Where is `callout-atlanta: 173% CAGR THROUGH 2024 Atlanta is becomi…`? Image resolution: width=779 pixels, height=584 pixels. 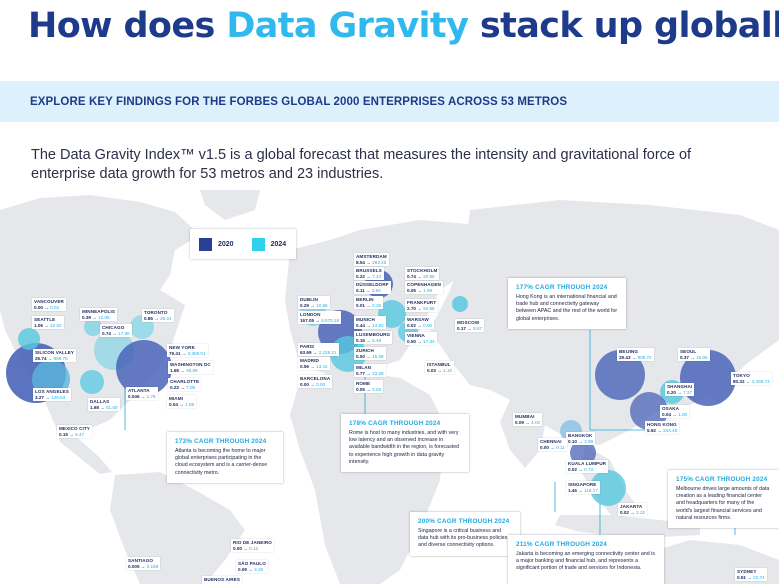
callout-atlanta: 173% CAGR THROUGH 2024 Atlanta is becomi… is located at coordinates (225, 457).